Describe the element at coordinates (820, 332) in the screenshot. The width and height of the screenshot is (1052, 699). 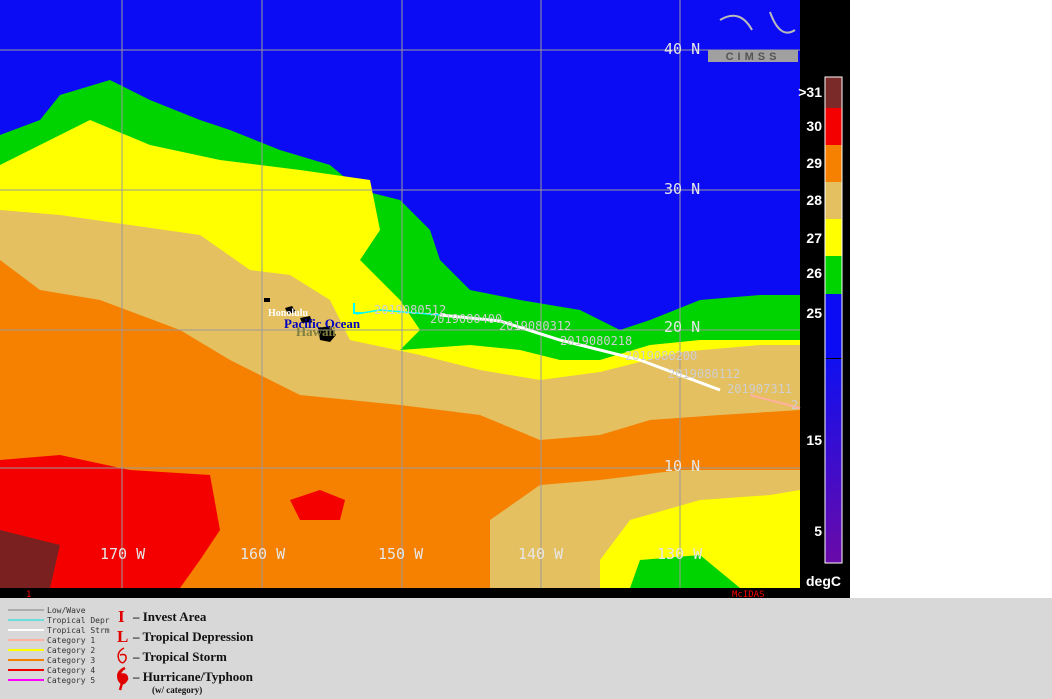
I see `colorbar: >31 30 29 28 27 26 25 15 5 degC` at that location.